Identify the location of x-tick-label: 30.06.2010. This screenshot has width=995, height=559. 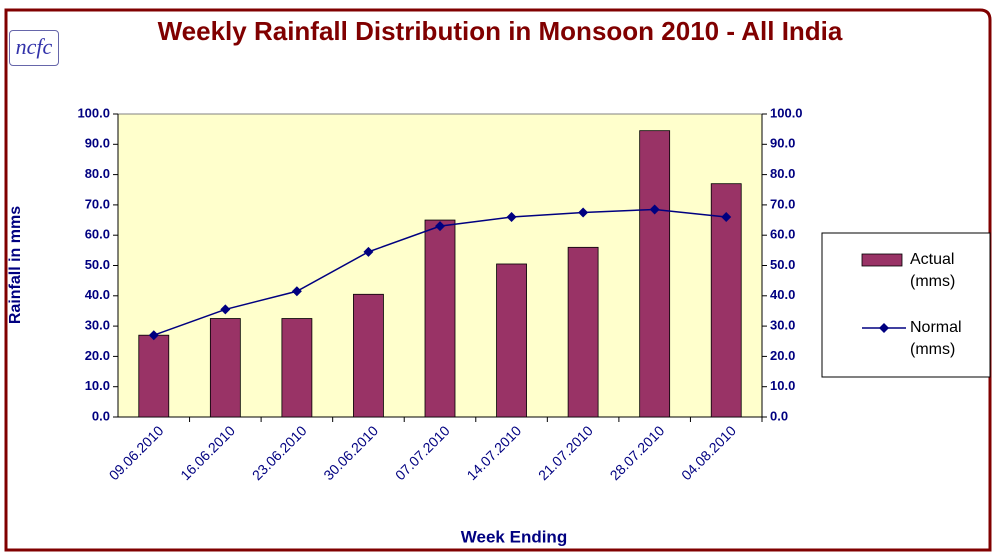
(350, 452).